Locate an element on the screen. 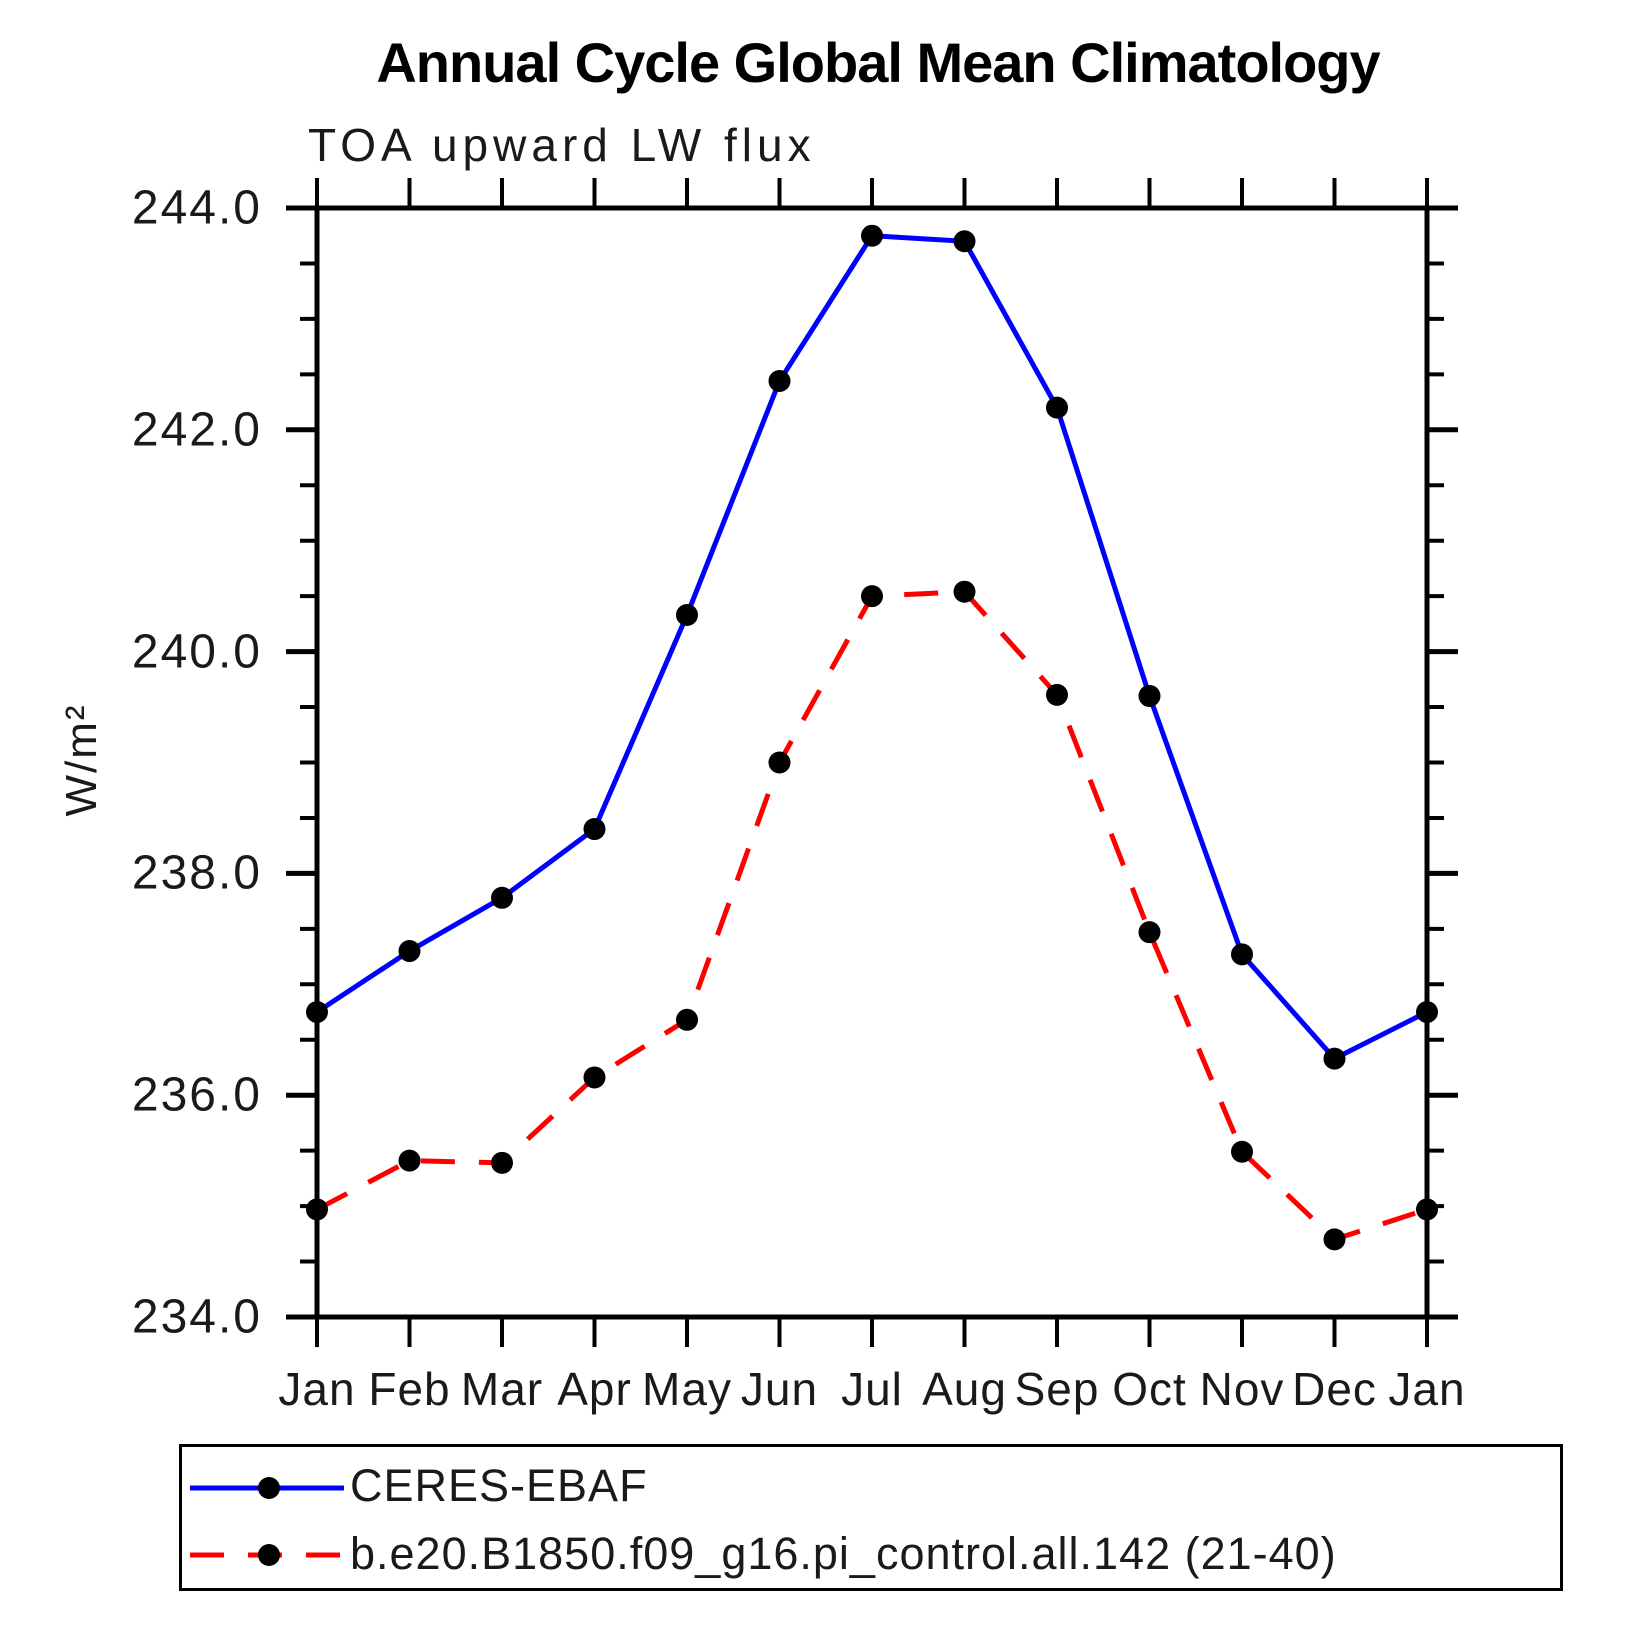  x-tick-label-6-Jul: Jul is located at coordinates (872, 1389).